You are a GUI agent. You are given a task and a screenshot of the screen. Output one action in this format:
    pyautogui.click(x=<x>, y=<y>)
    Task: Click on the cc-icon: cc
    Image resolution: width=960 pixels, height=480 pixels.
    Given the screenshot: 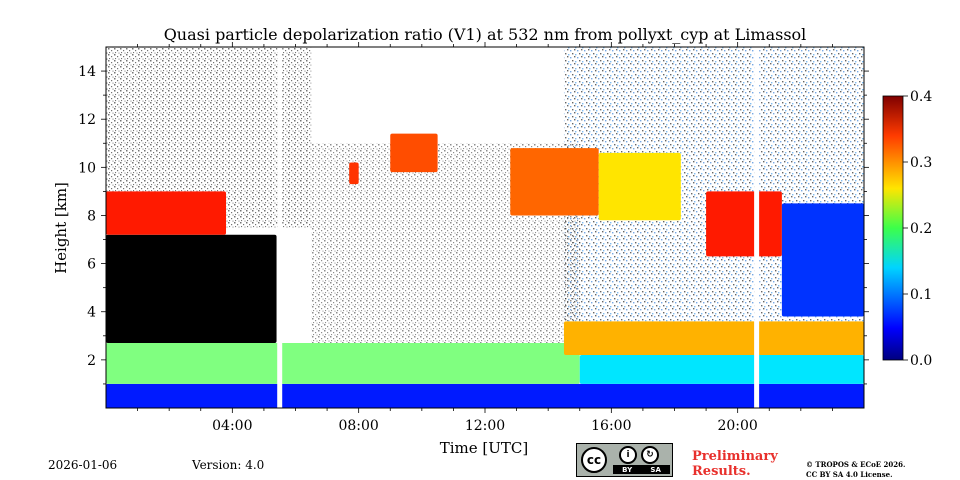 What is the action you would take?
    pyautogui.click(x=594, y=460)
    